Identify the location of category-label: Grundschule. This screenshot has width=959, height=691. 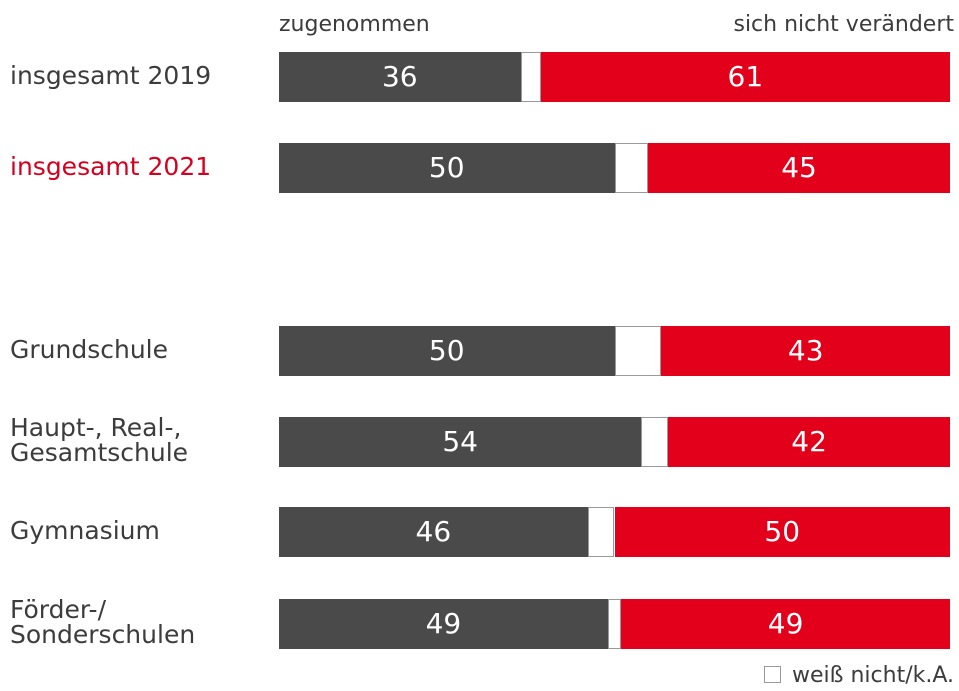
(89, 349).